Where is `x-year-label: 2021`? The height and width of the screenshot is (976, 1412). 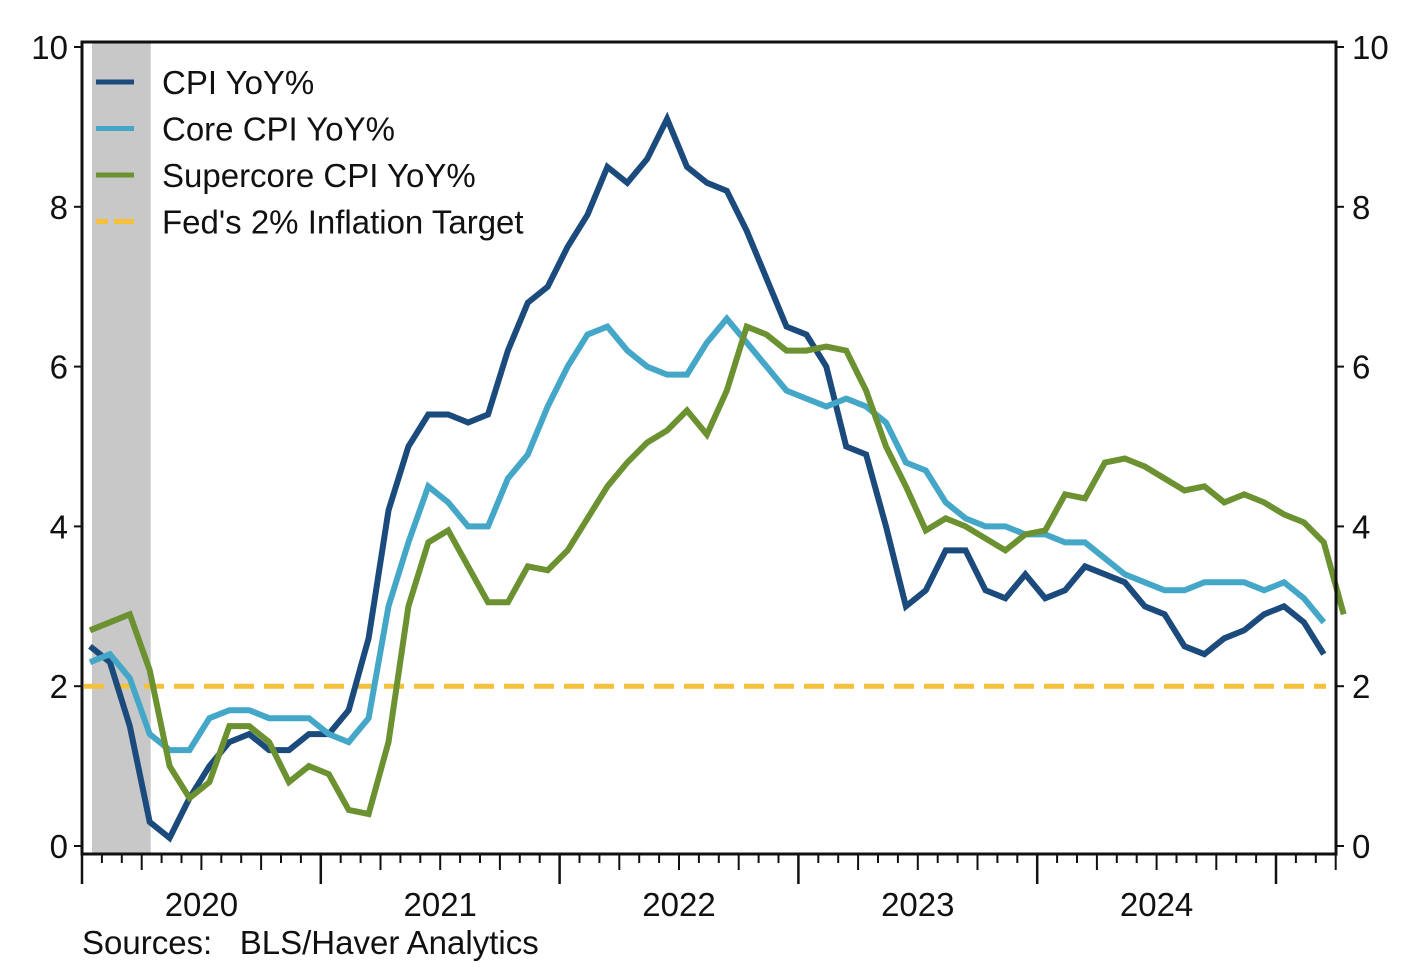 x-year-label: 2021 is located at coordinates (439, 904).